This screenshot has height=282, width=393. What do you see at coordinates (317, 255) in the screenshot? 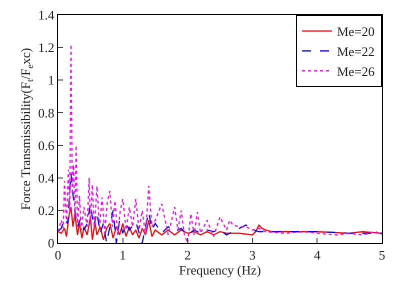
I see `x-tick-label: 4` at bounding box center [317, 255].